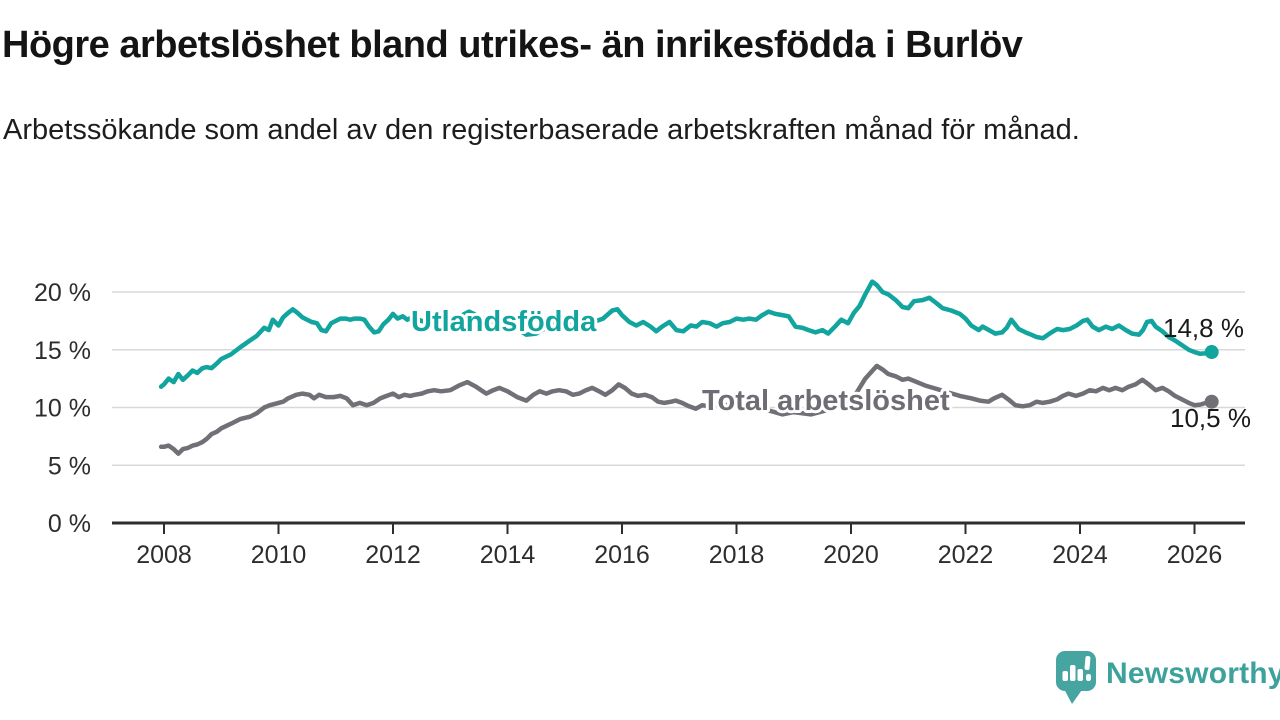 Image resolution: width=1280 pixels, height=720 pixels. What do you see at coordinates (69, 466) in the screenshot?
I see `y-tick-label-5: 5 %` at bounding box center [69, 466].